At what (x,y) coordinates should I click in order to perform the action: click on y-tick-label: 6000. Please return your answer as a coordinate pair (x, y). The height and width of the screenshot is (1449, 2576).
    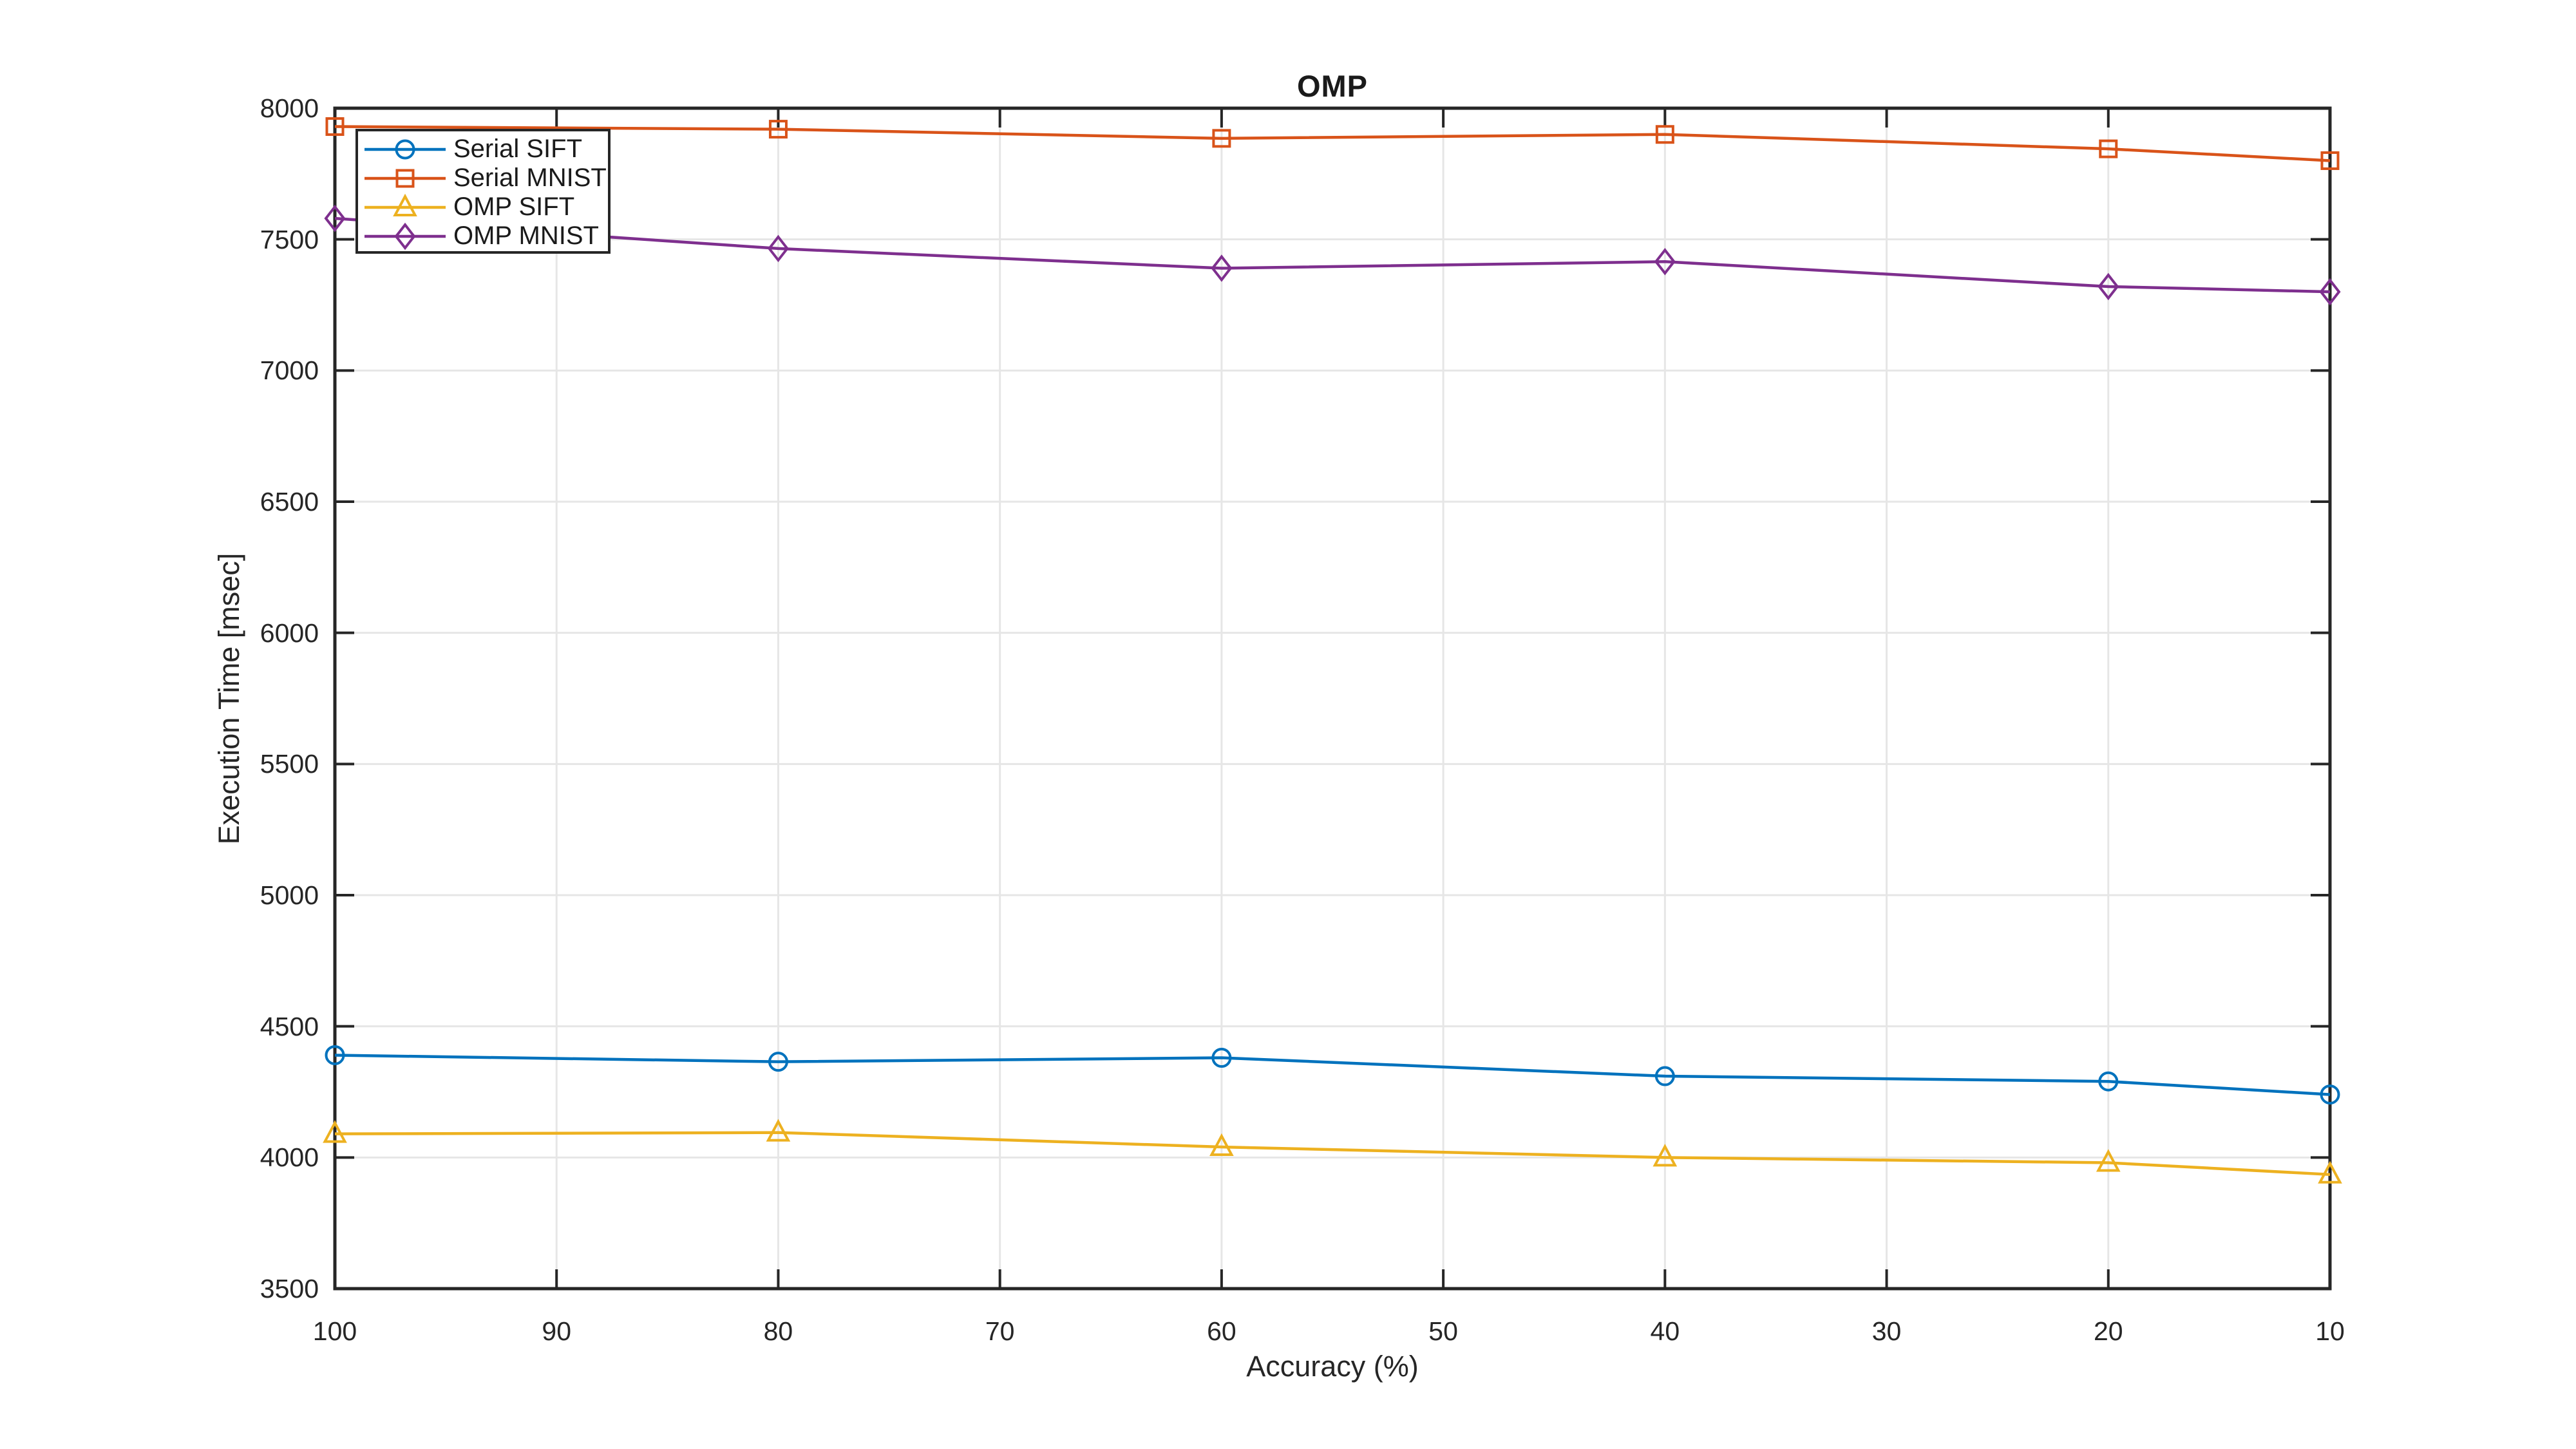
    Looking at the image, I should click on (289, 633).